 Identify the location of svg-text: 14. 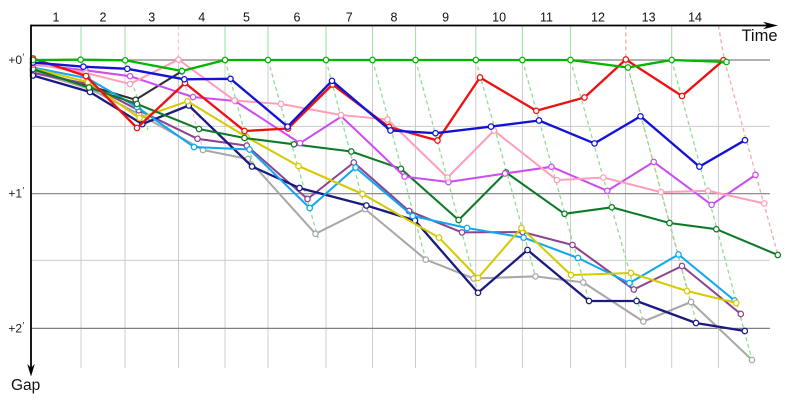
(695, 18).